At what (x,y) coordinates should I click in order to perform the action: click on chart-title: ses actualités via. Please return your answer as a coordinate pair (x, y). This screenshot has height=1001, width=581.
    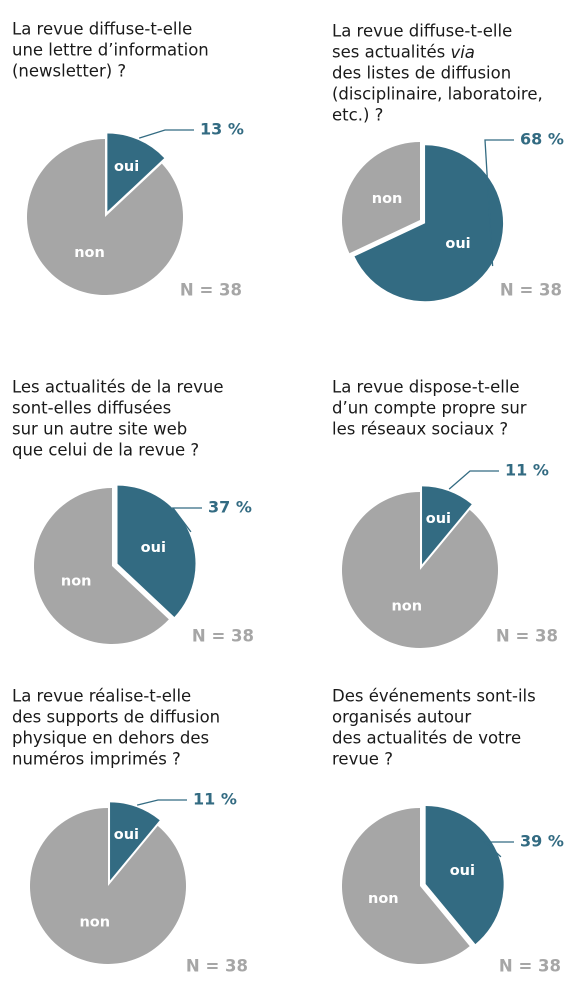
    Looking at the image, I should click on (403, 52).